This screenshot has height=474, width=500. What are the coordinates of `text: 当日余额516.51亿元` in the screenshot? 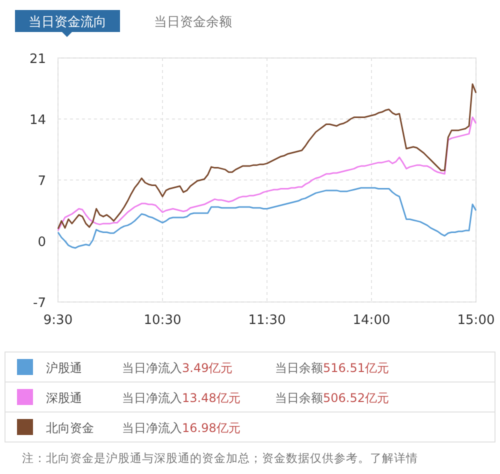 It's located at (332, 368).